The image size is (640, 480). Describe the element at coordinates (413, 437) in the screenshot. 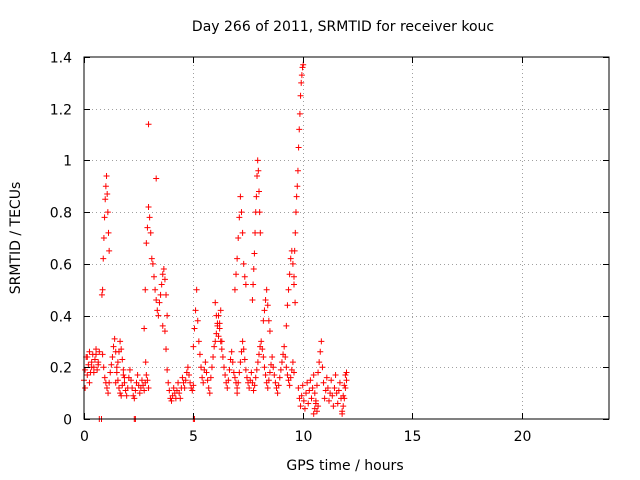

I see `x-tick-label: 15` at that location.